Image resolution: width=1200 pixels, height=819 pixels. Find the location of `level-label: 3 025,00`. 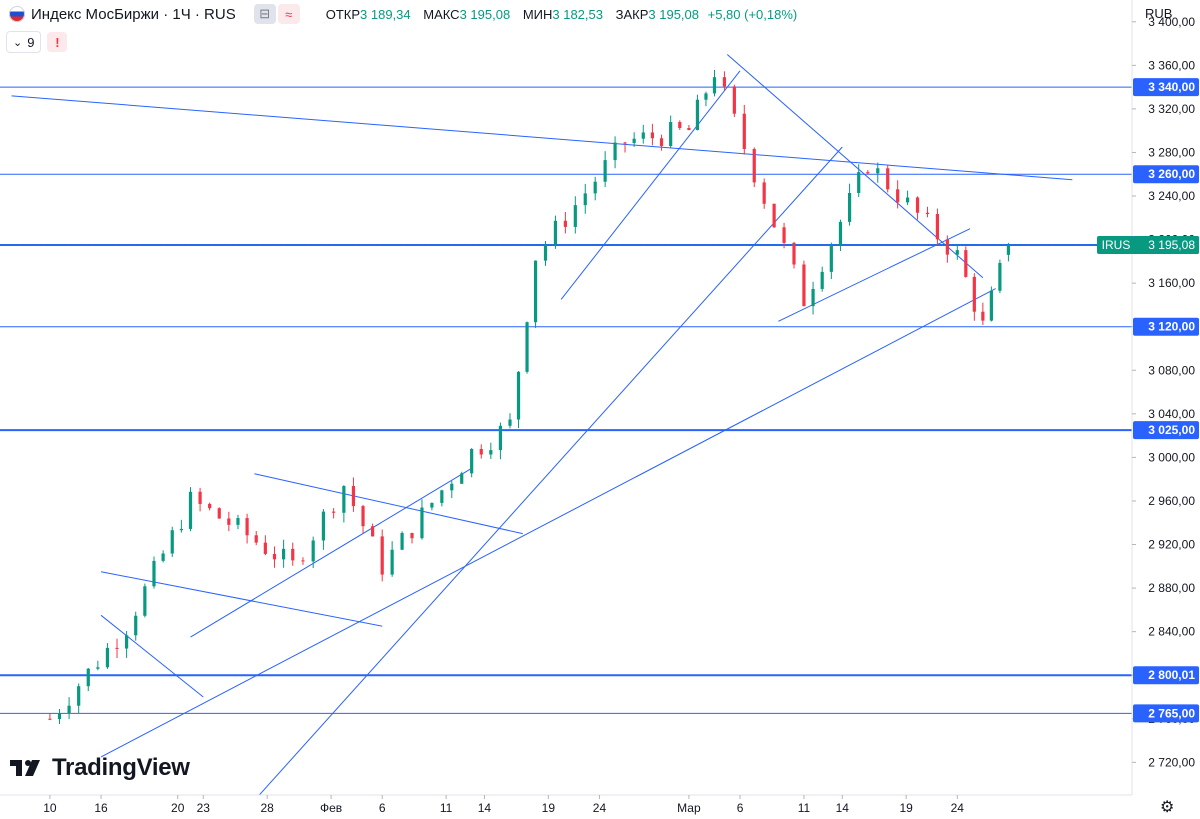

level-label: 3 025,00 is located at coordinates (1171, 430).